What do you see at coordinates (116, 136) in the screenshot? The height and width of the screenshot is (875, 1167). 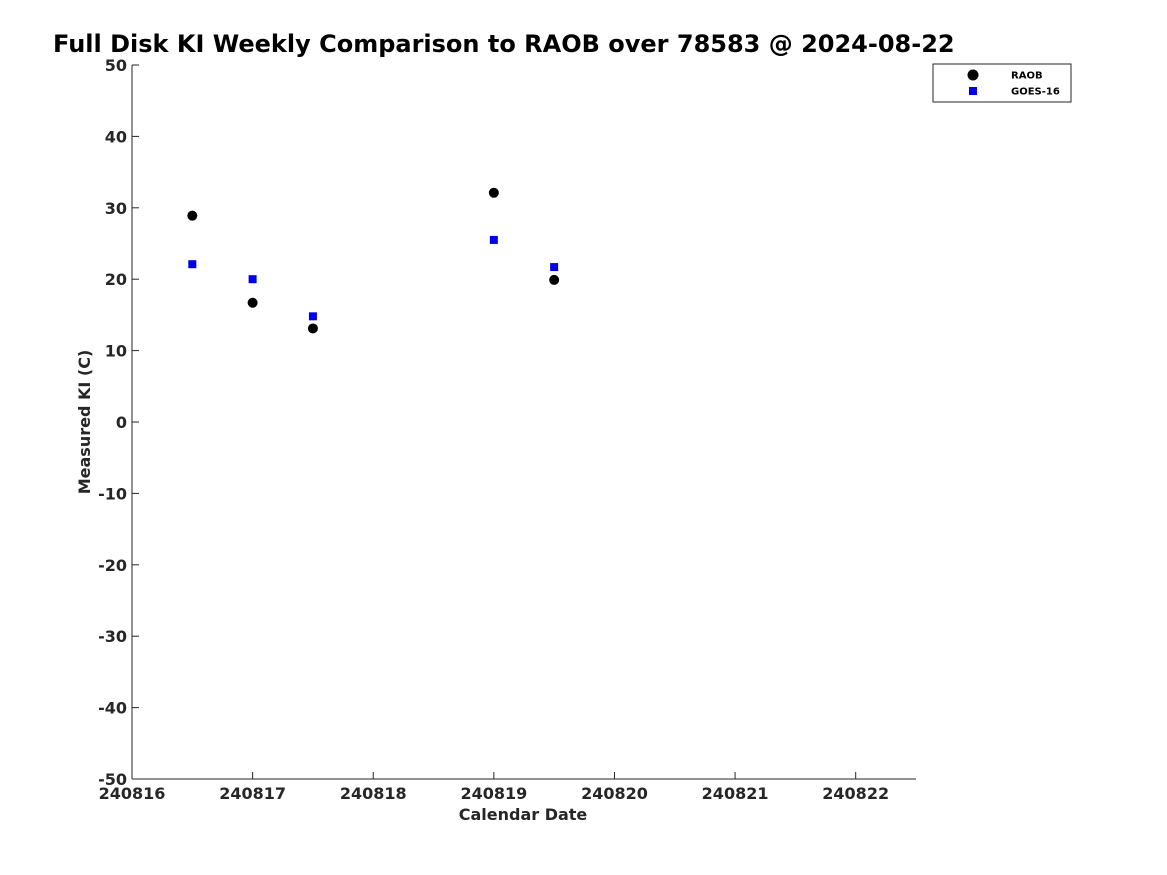 I see `y-tick-label: 40` at bounding box center [116, 136].